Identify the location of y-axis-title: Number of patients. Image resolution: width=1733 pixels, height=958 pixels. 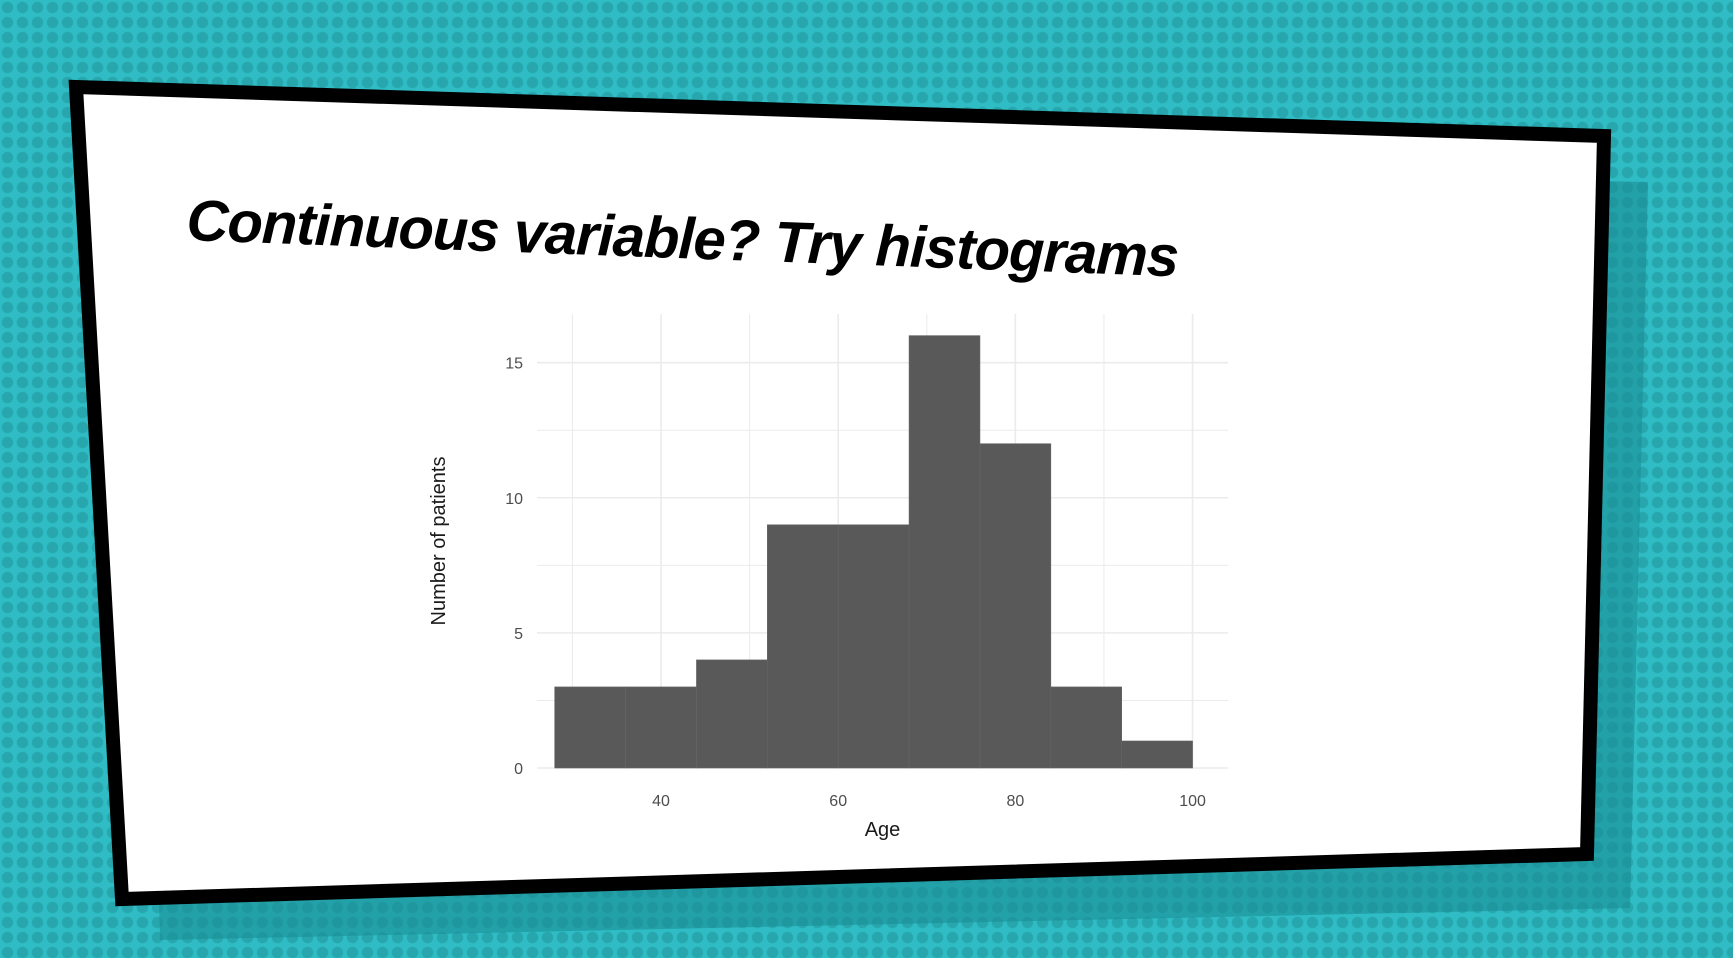
(439, 541).